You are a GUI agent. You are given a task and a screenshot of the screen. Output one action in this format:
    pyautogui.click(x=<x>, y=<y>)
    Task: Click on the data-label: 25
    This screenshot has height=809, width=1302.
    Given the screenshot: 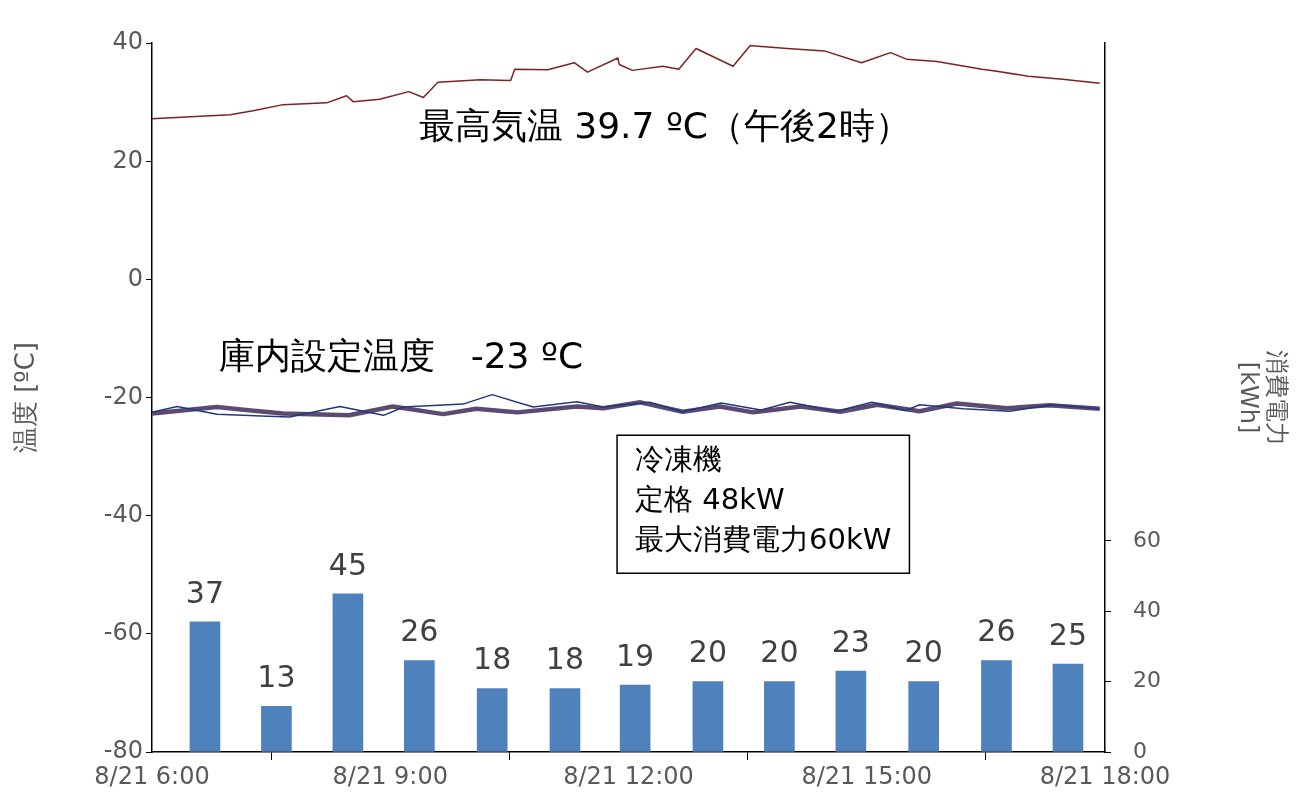 What is the action you would take?
    pyautogui.click(x=1068, y=634)
    